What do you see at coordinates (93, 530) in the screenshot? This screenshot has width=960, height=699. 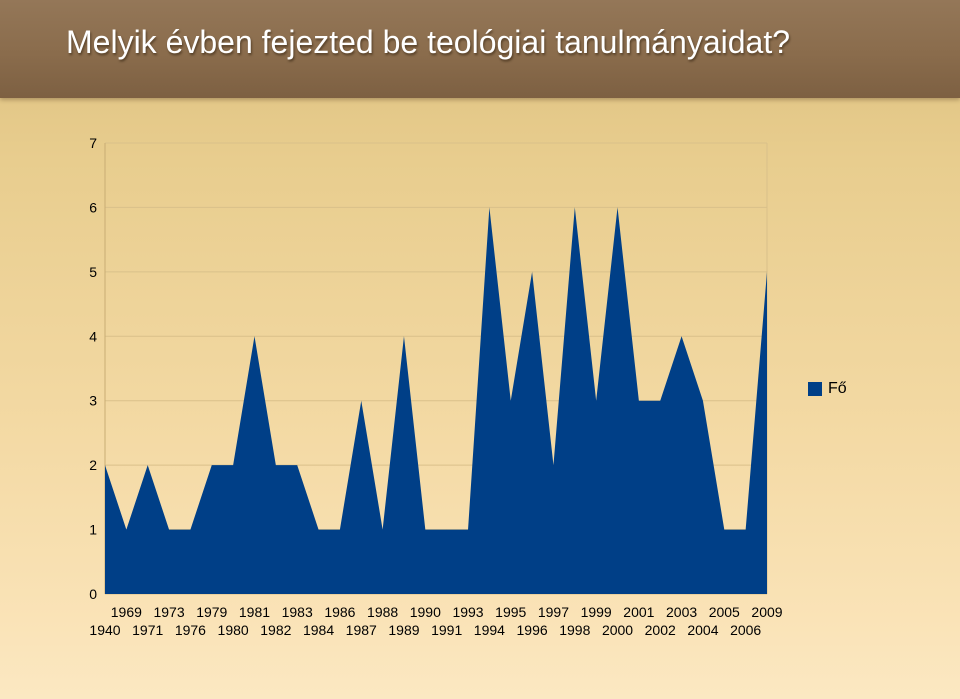 I see `y-tick-label: 1` at bounding box center [93, 530].